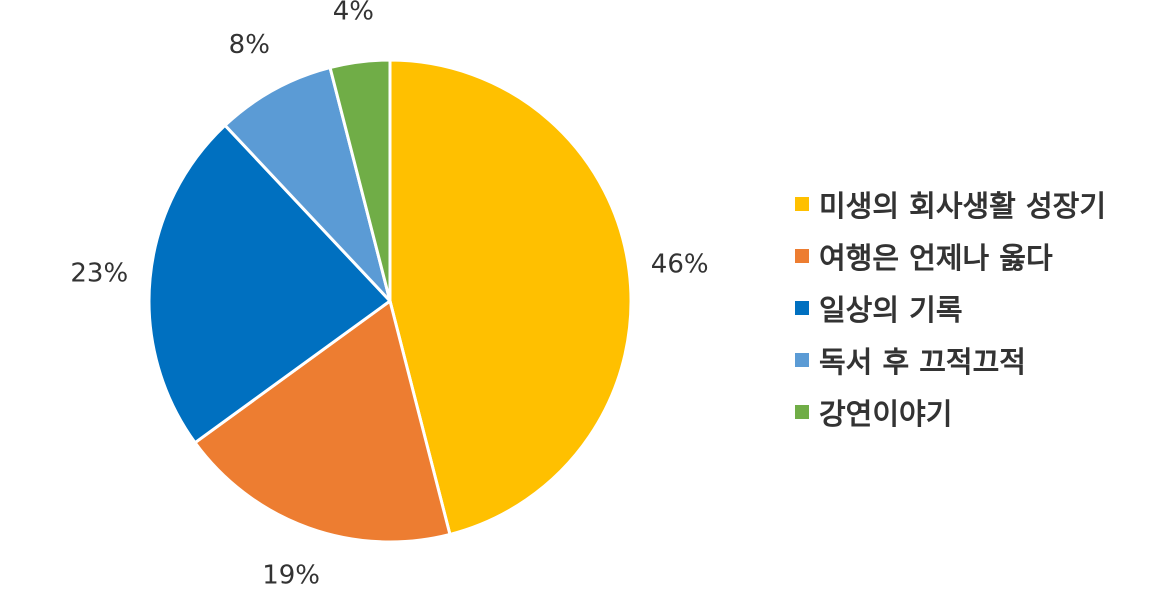 The image size is (1153, 604). I want to click on legend-item-3: 독서 후 끄적끄적, so click(950, 360).